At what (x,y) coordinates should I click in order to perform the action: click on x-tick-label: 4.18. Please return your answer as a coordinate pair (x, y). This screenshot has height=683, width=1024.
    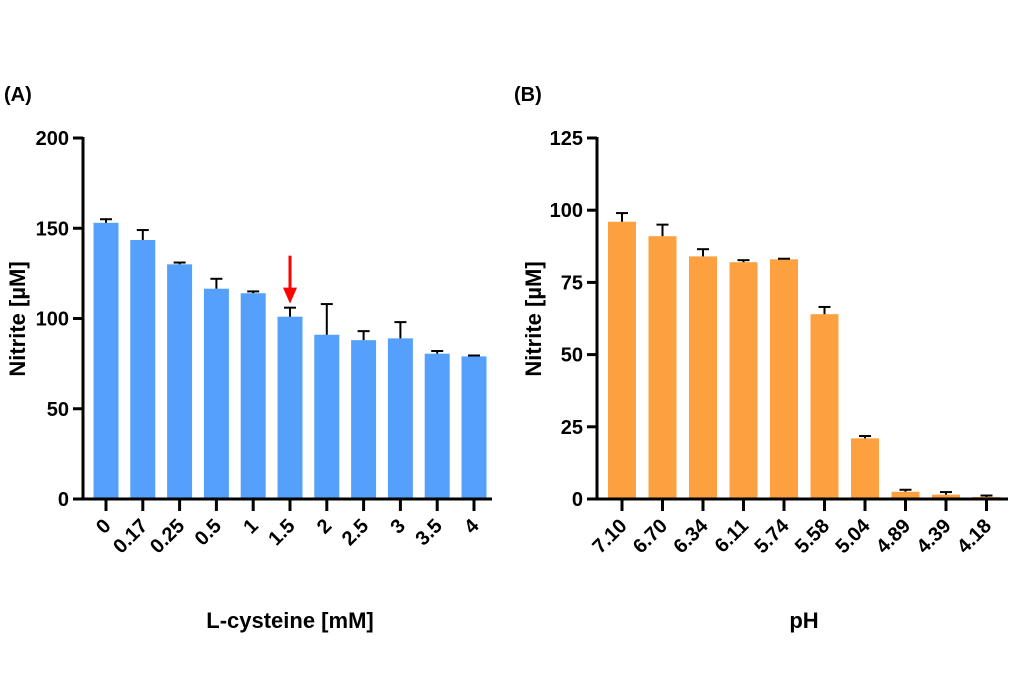
    Looking at the image, I should click on (974, 536).